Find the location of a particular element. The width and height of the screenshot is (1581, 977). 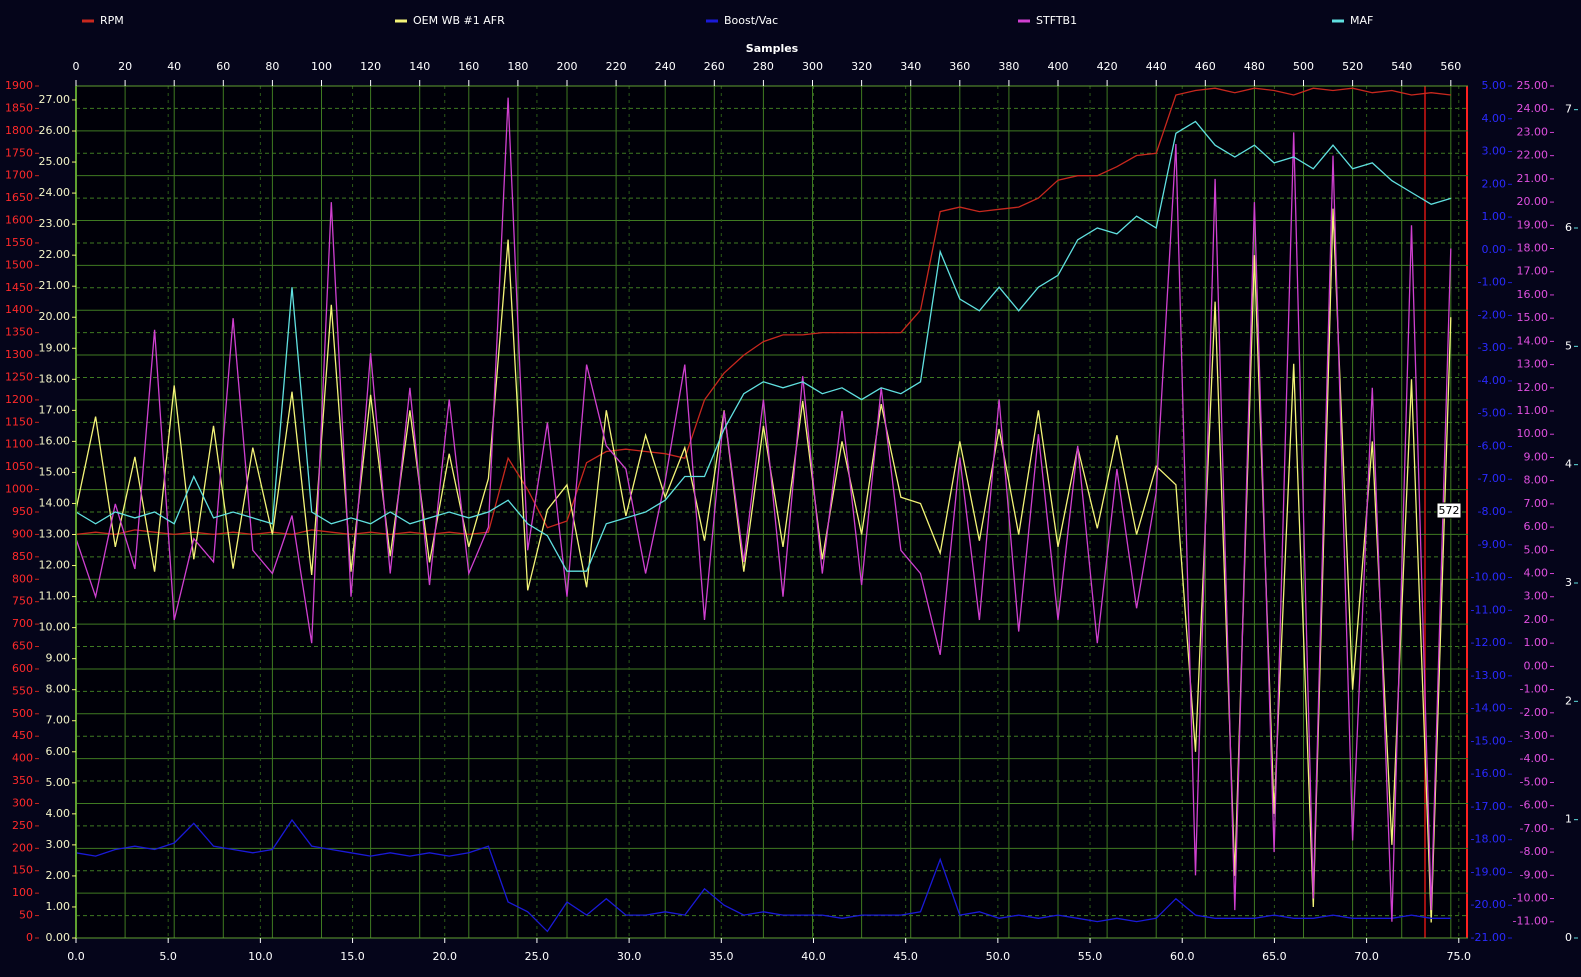

y-tick-label: 20.00 is located at coordinates (55, 316).